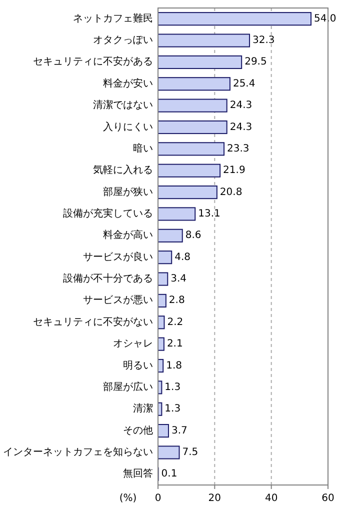  Describe the element at coordinates (108, 213) in the screenshot. I see `y-tick-label: 設備が充実している` at that location.